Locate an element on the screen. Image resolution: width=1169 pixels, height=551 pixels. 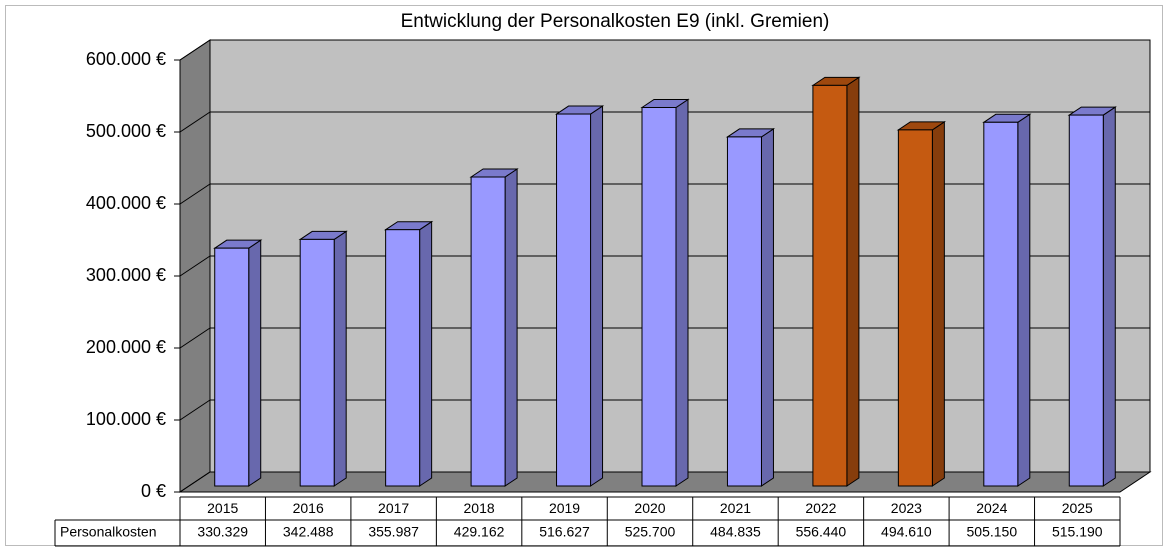
y-tick-label: 200.000 € is located at coordinates (126, 347).